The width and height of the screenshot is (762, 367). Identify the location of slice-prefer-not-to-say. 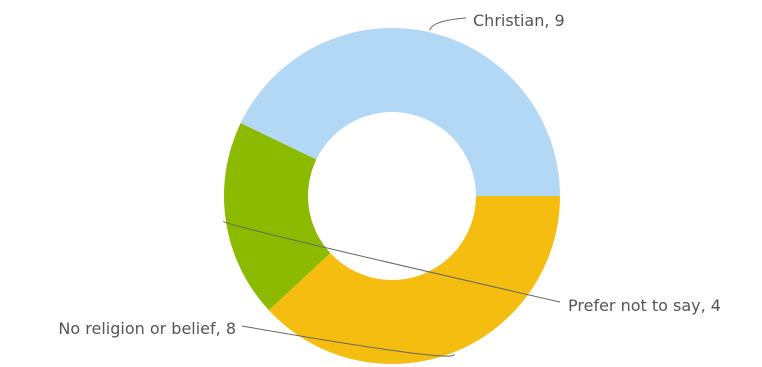
(277, 217).